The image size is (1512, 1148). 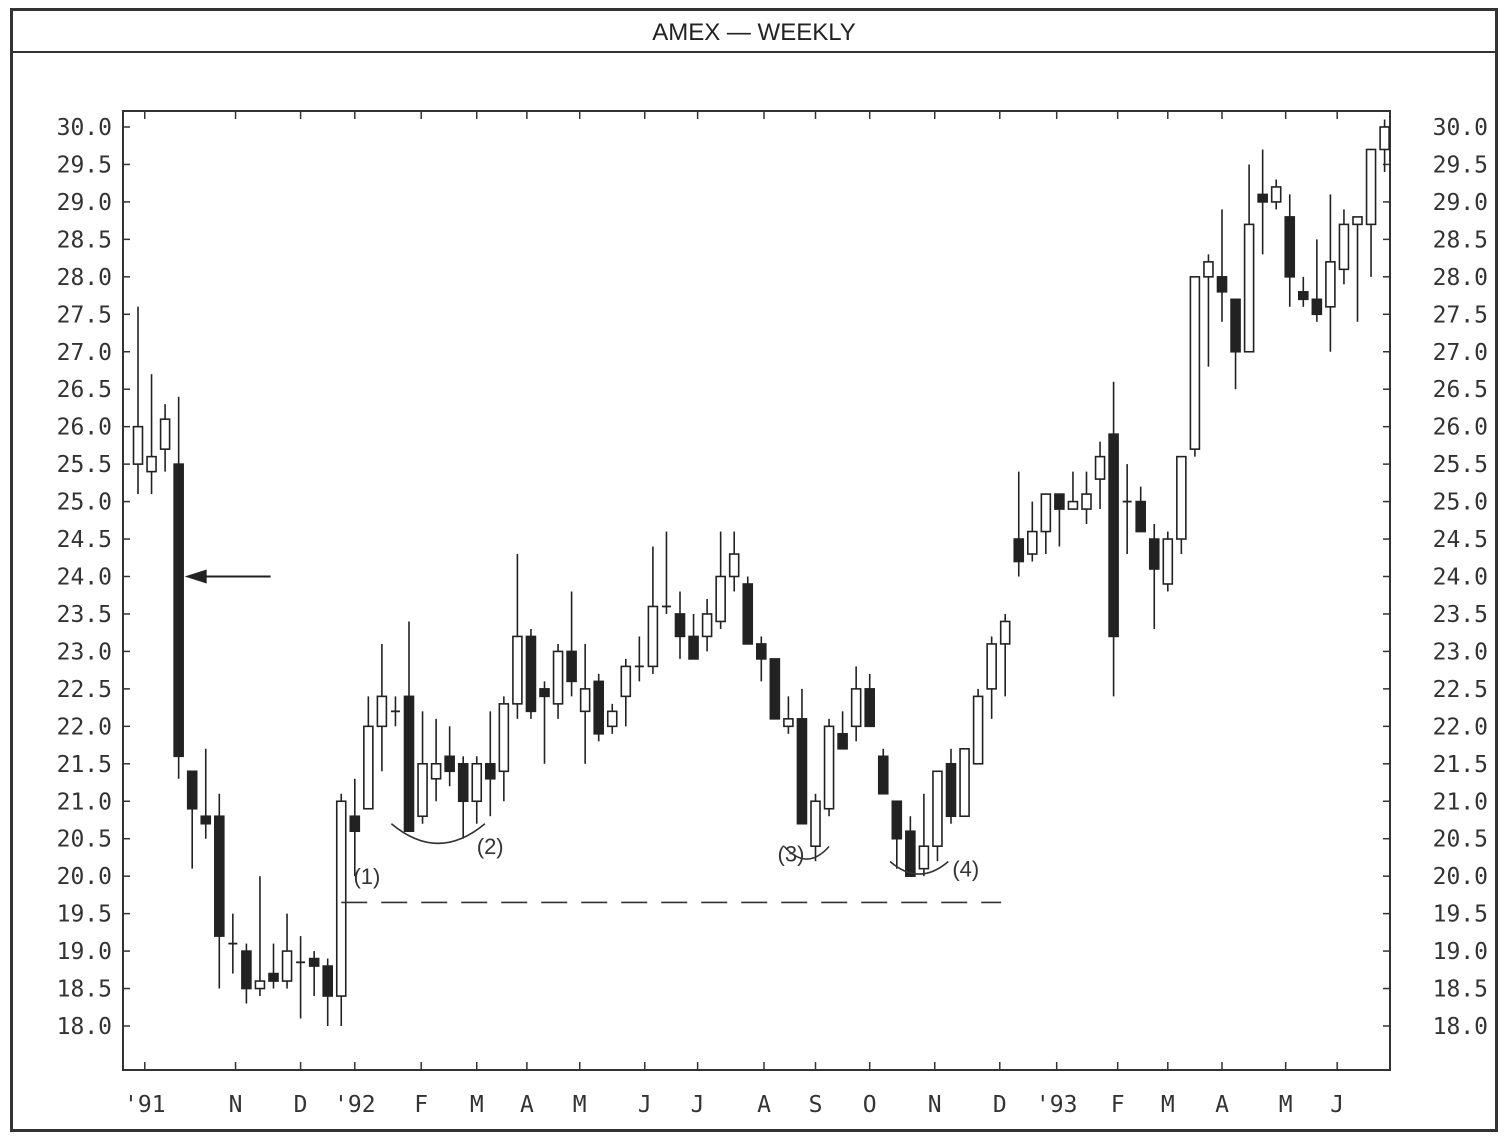 What do you see at coordinates (754, 32) in the screenshot?
I see `chart-title: AMEX — WEEKLY` at bounding box center [754, 32].